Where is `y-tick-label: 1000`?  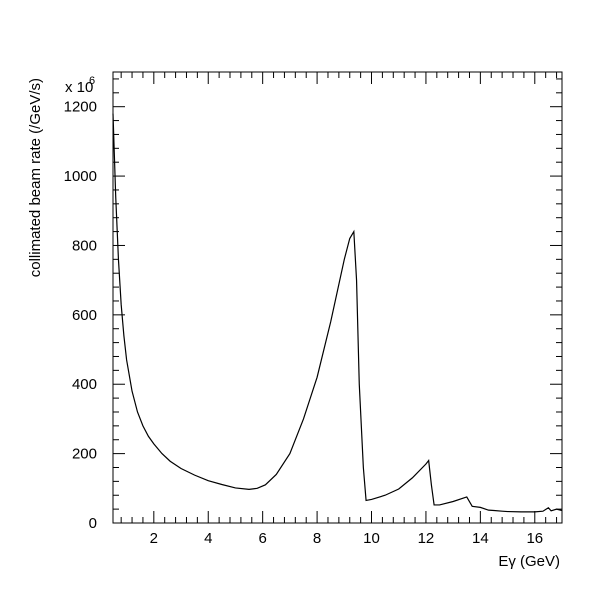
y-tick-label: 1000 is located at coordinates (80, 176).